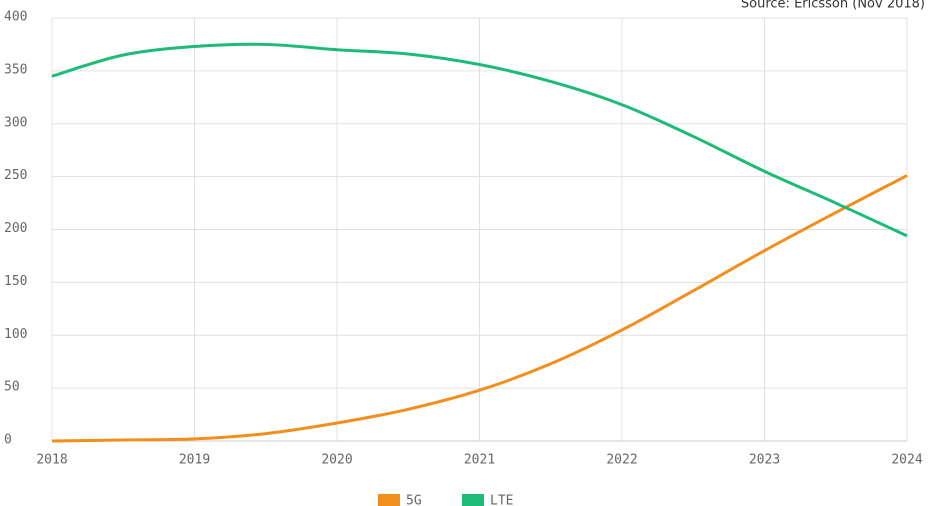 The image size is (931, 506). What do you see at coordinates (194, 460) in the screenshot?
I see `x-tick-label: 2019` at bounding box center [194, 460].